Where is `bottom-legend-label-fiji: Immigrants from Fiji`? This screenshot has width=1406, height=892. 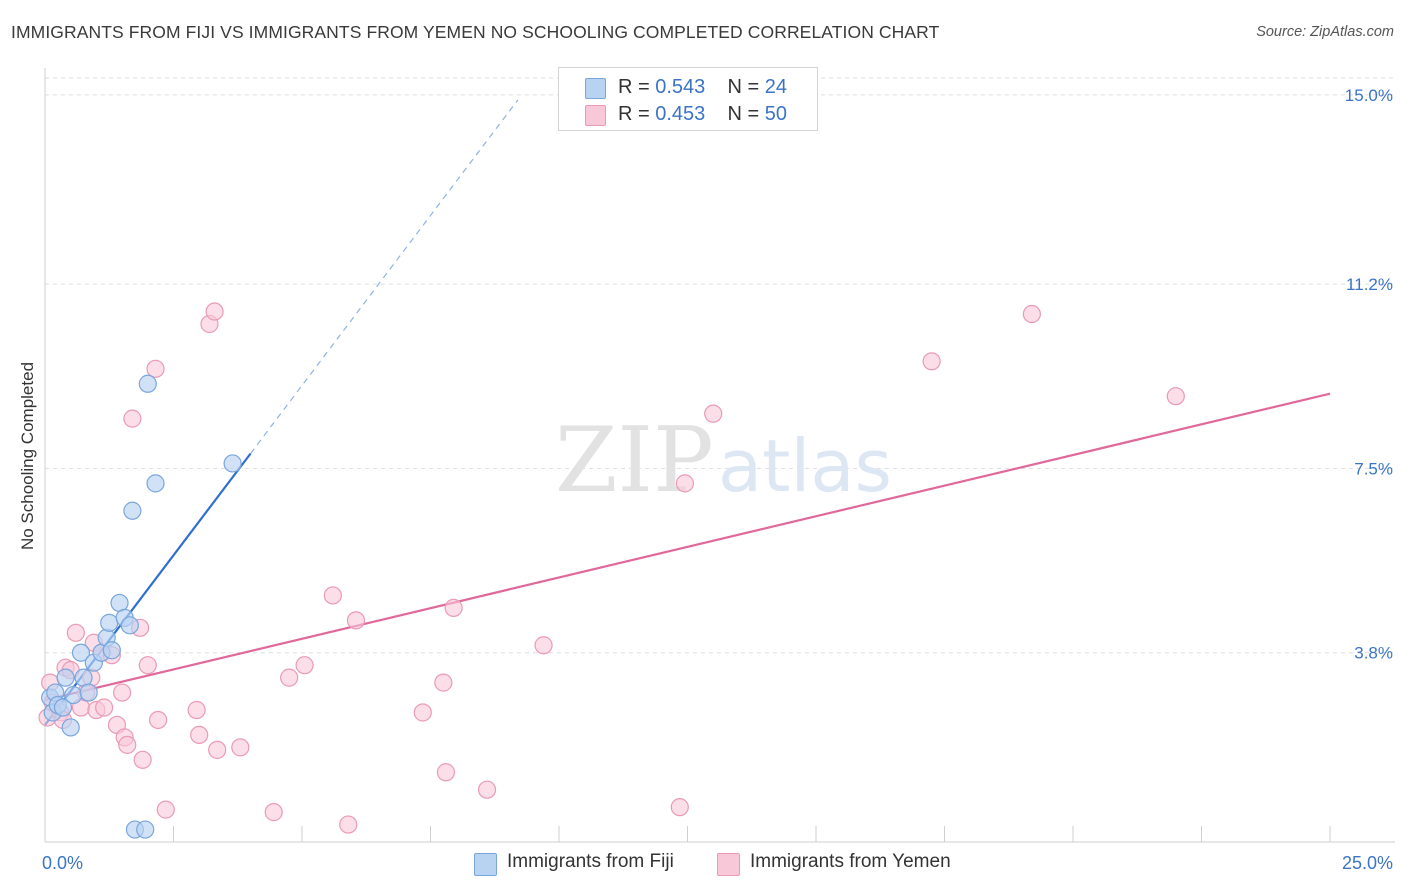
bottom-legend-label-fiji: Immigrants from Fiji is located at coordinates (590, 861).